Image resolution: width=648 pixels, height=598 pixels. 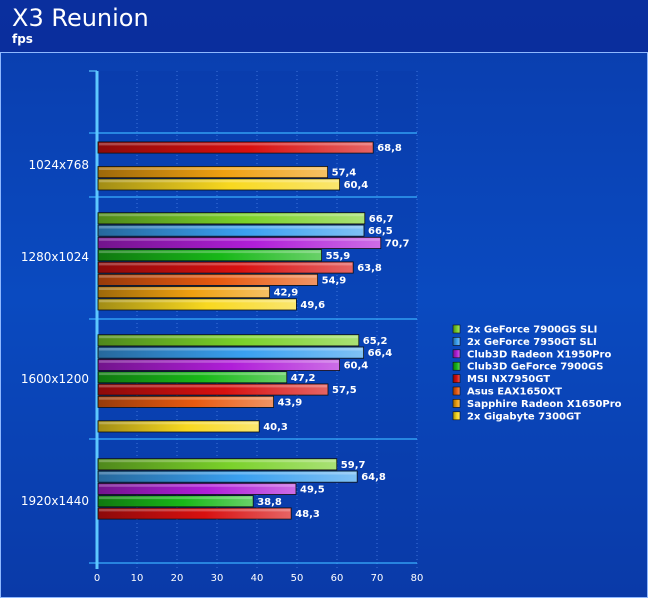 I want to click on value-label: 55,9, so click(x=338, y=256).